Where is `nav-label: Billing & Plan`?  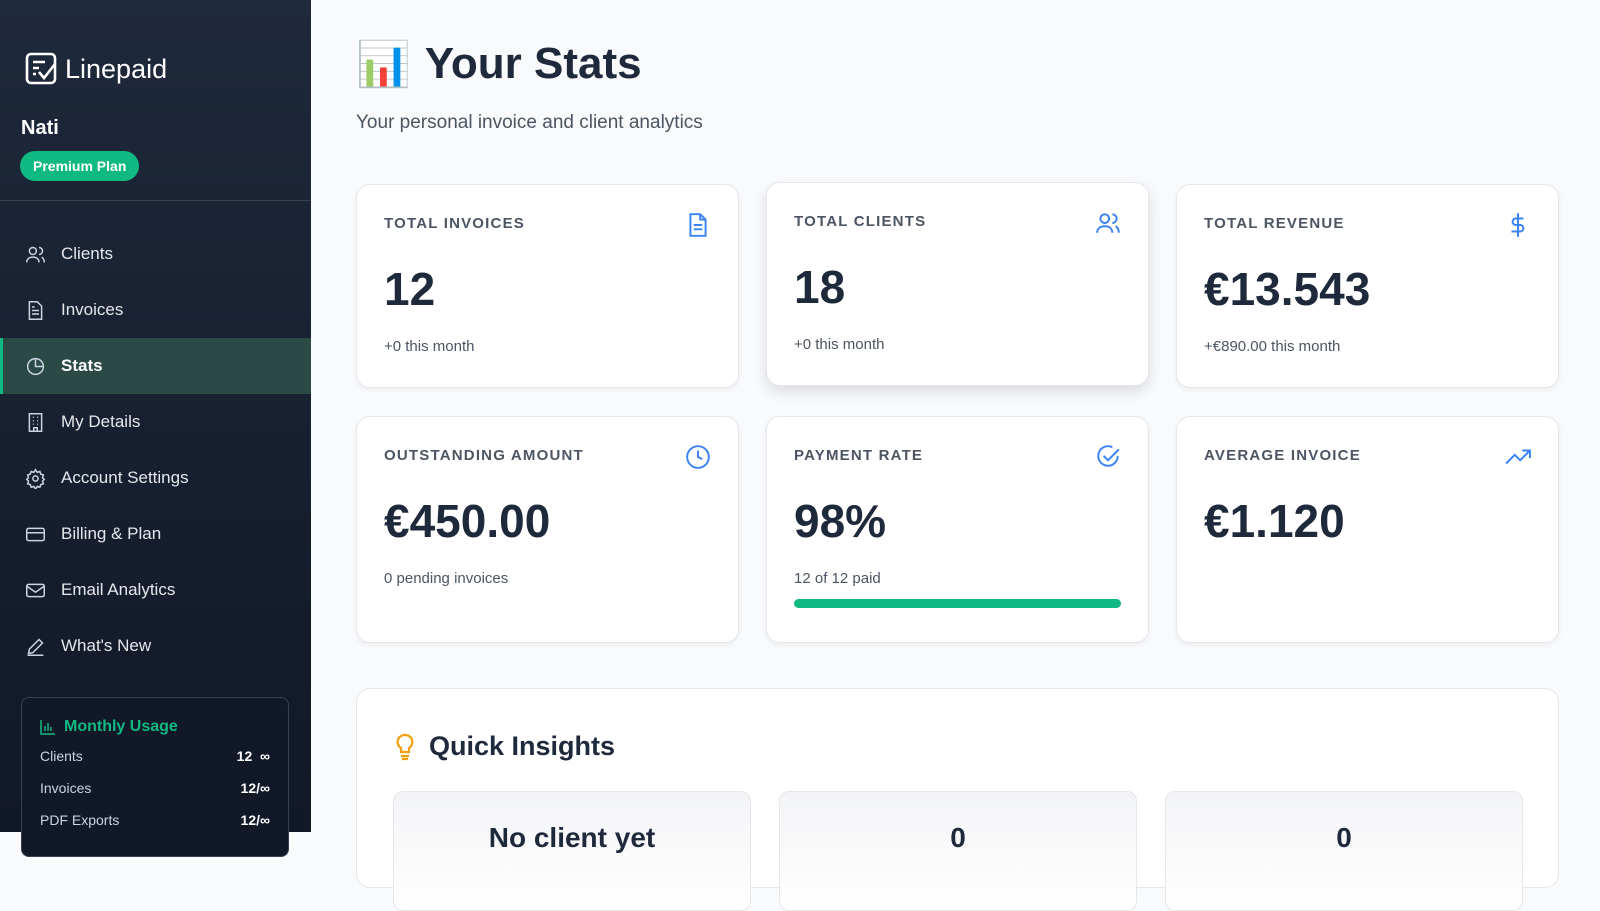 nav-label: Billing & Plan is located at coordinates (111, 533).